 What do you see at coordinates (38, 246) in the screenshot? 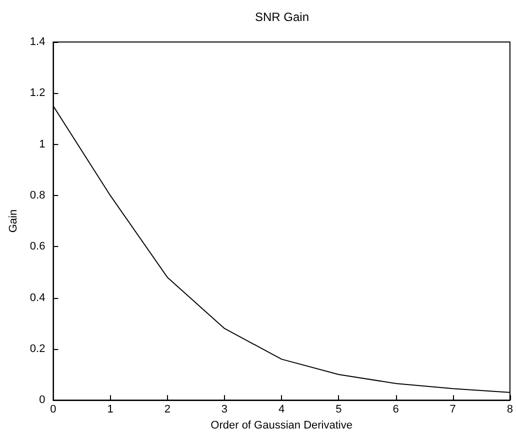
I see `y-tick-label: 0.6` at bounding box center [38, 246].